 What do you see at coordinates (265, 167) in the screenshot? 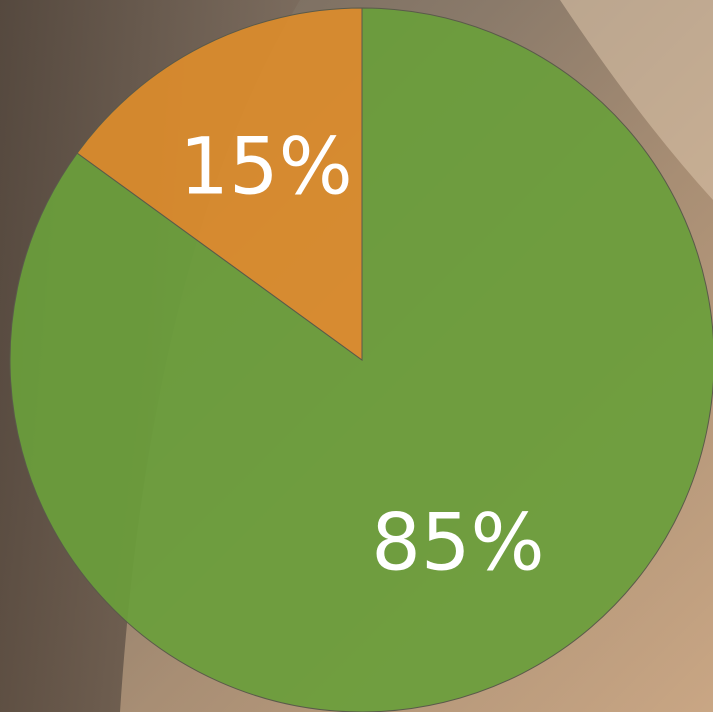
I see `slice-label: 15%` at bounding box center [265, 167].